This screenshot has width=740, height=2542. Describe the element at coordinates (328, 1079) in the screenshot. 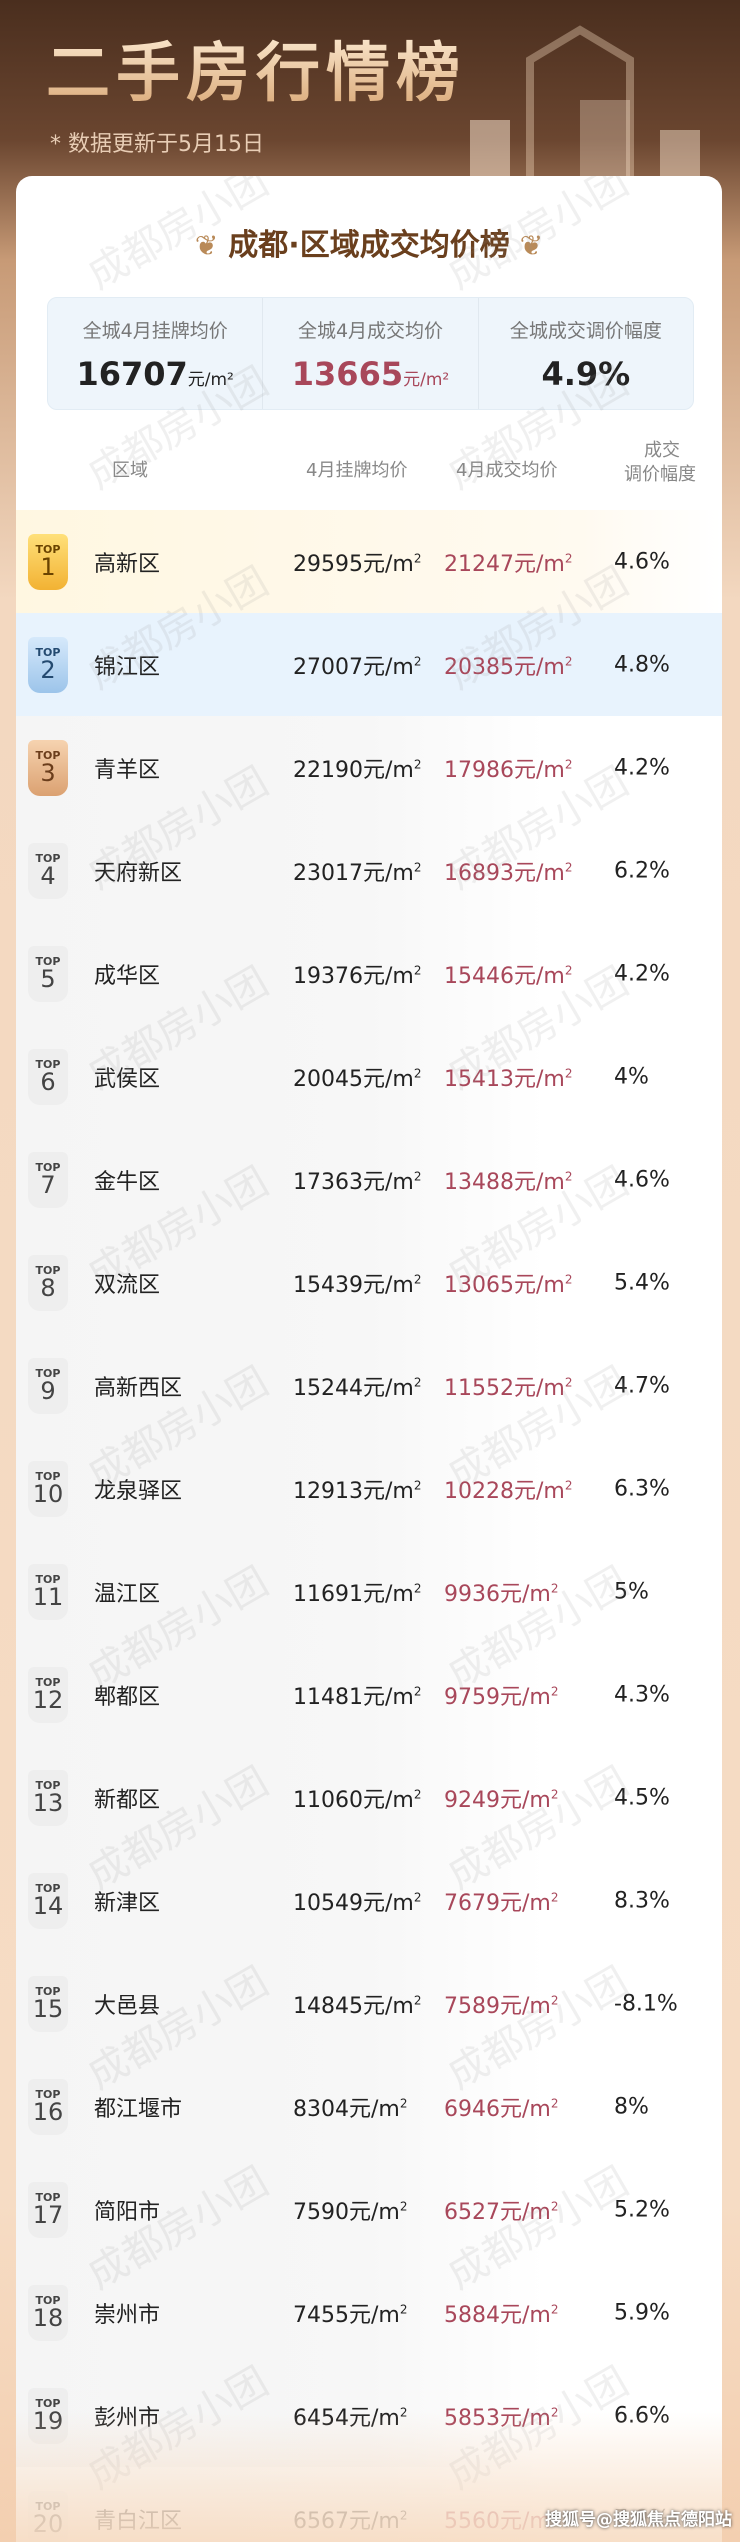

I see `listing-value: 20045` at that location.